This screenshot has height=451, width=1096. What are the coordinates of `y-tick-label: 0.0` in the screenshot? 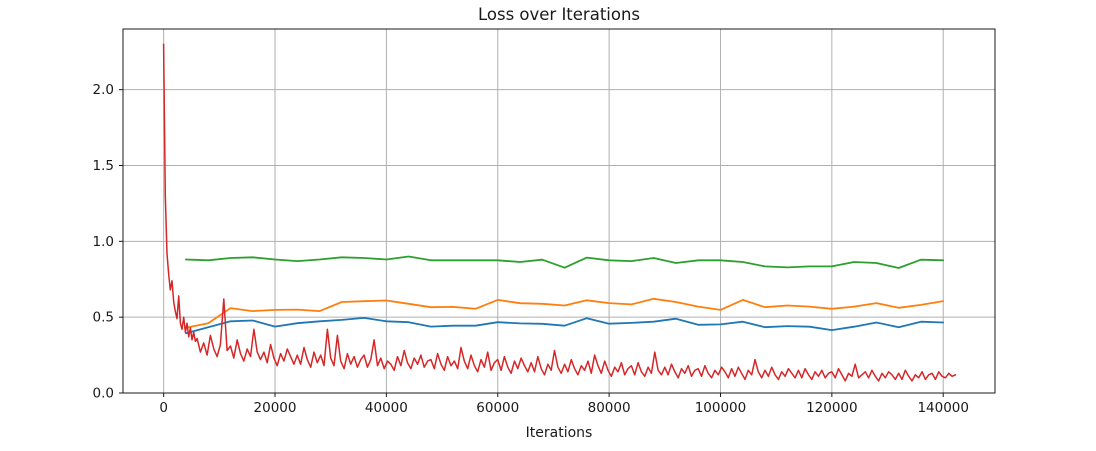 It's located at (103, 394).